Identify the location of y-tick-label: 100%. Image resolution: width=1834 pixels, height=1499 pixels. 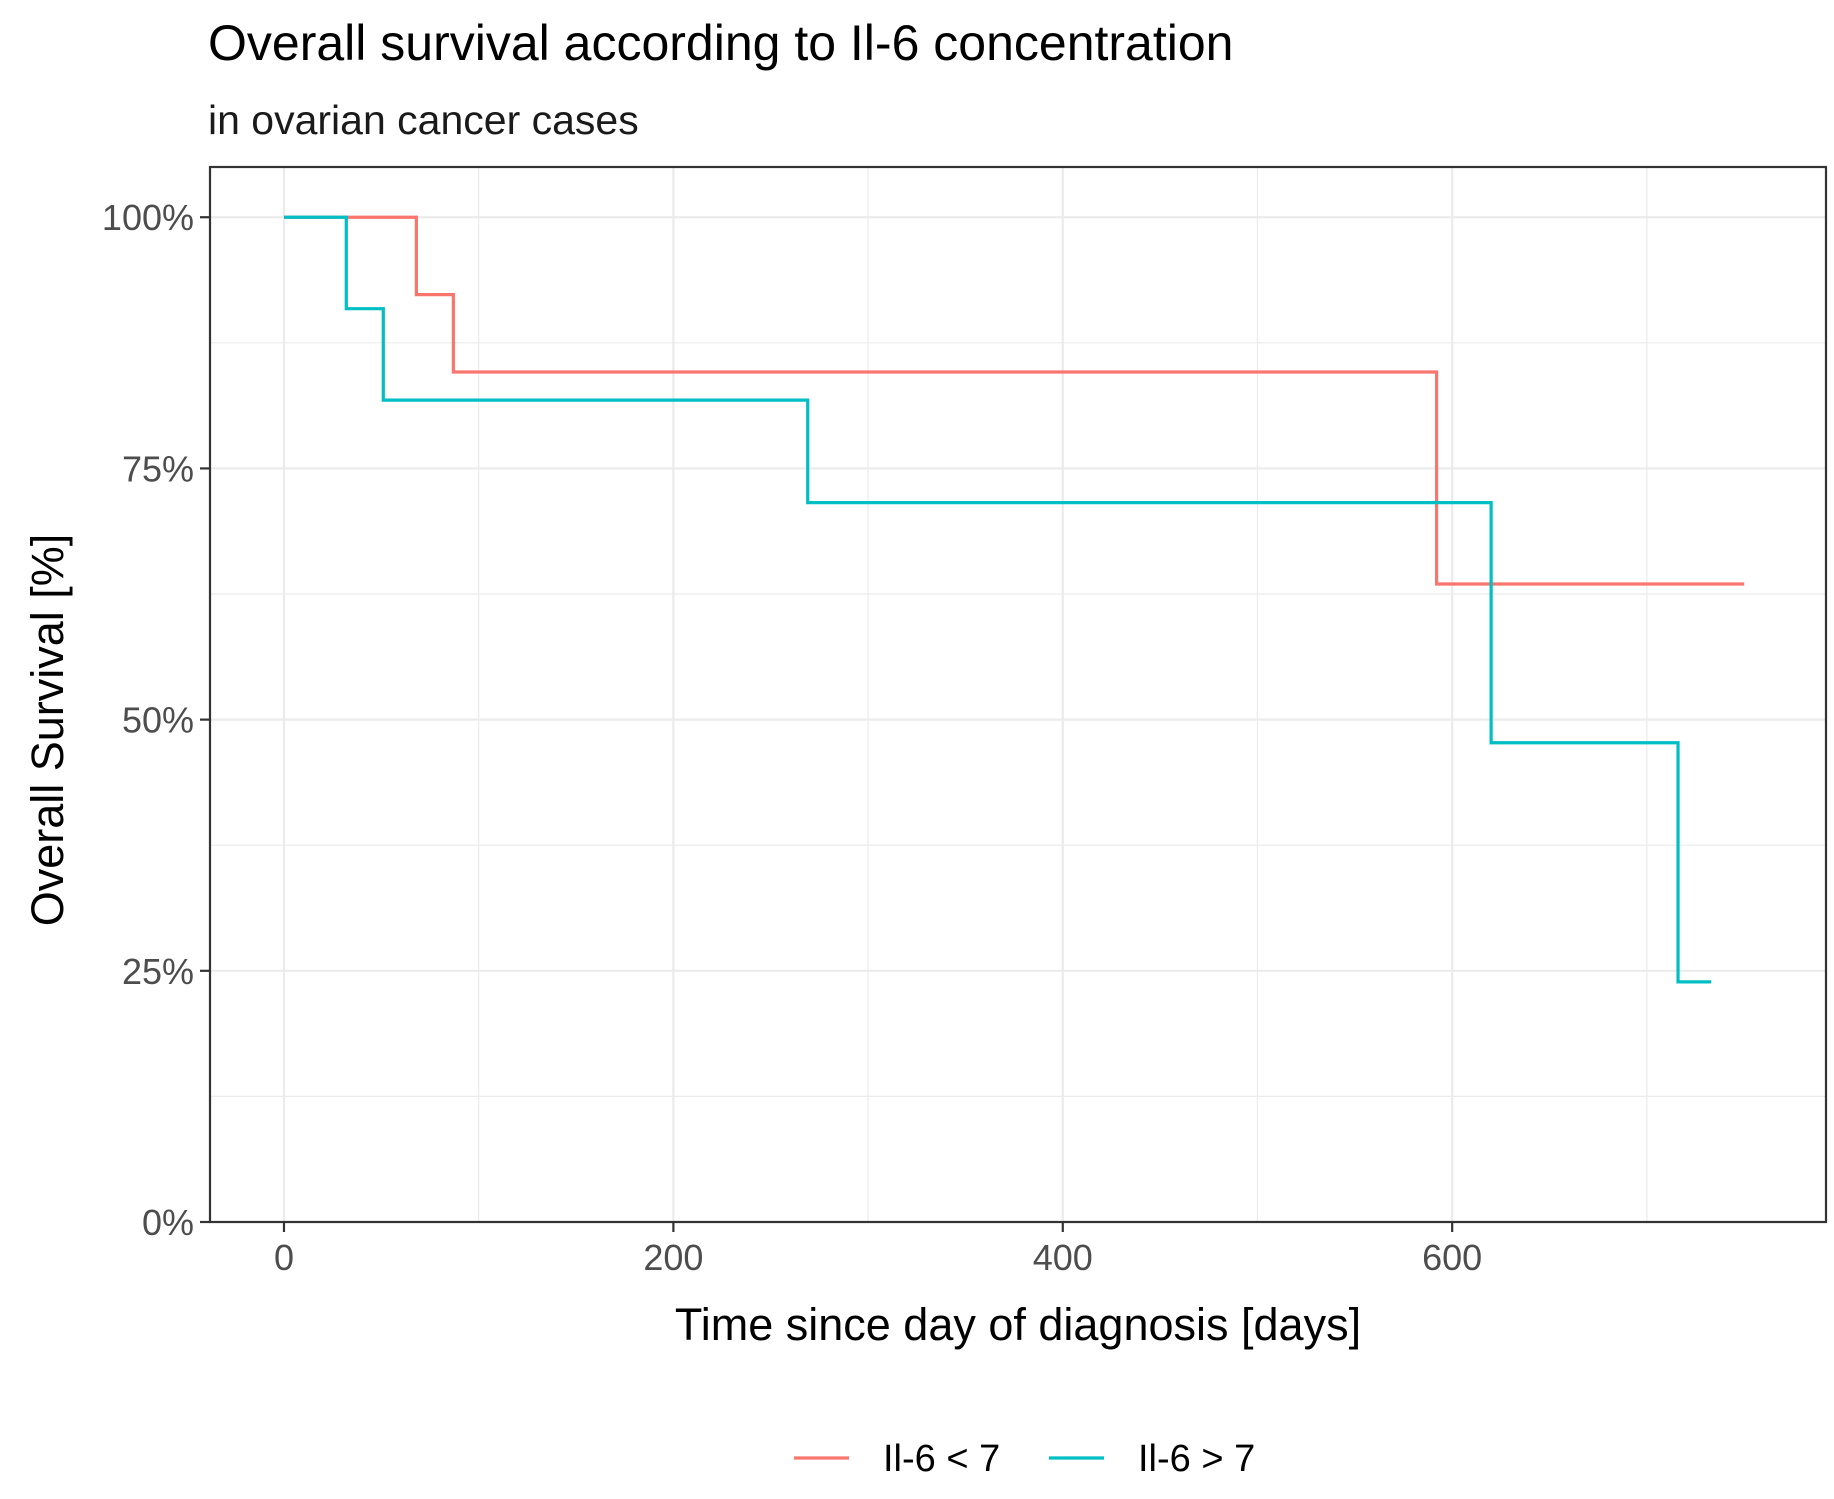
(148, 217).